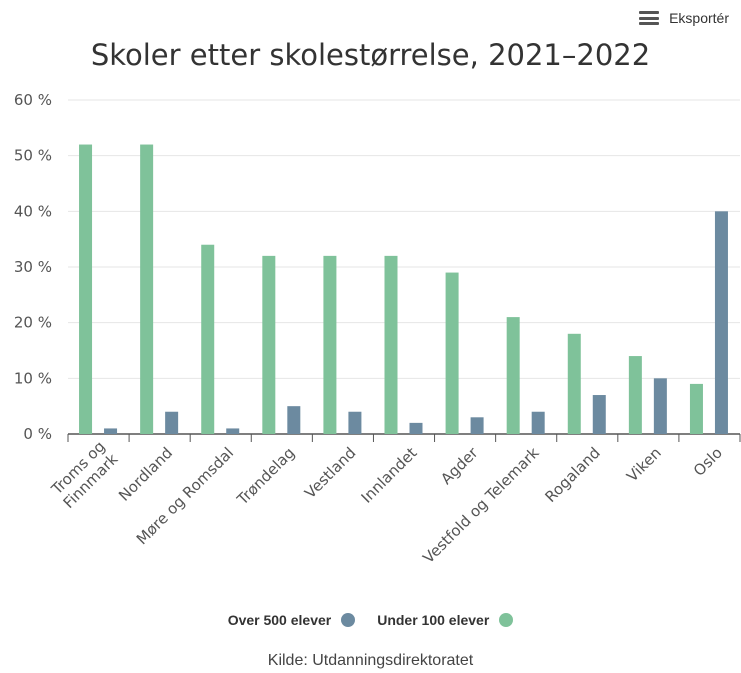  I want to click on legend-label: Over 500 elever, so click(279, 620).